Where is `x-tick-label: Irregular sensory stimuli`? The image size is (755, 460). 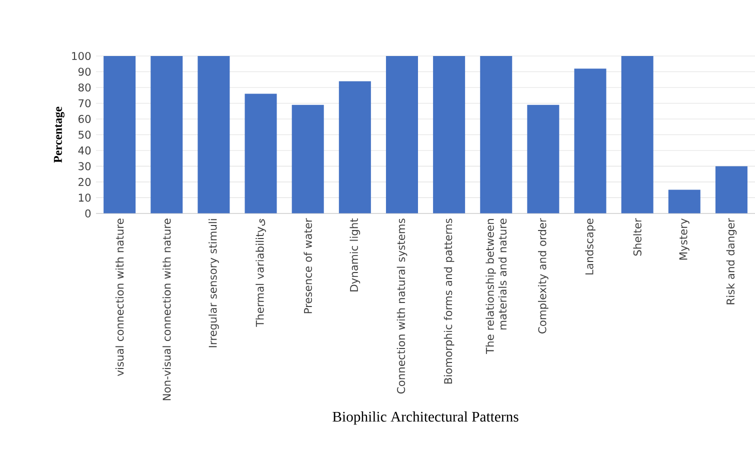 x-tick-label: Irregular sensory stimuli is located at coordinates (213, 283).